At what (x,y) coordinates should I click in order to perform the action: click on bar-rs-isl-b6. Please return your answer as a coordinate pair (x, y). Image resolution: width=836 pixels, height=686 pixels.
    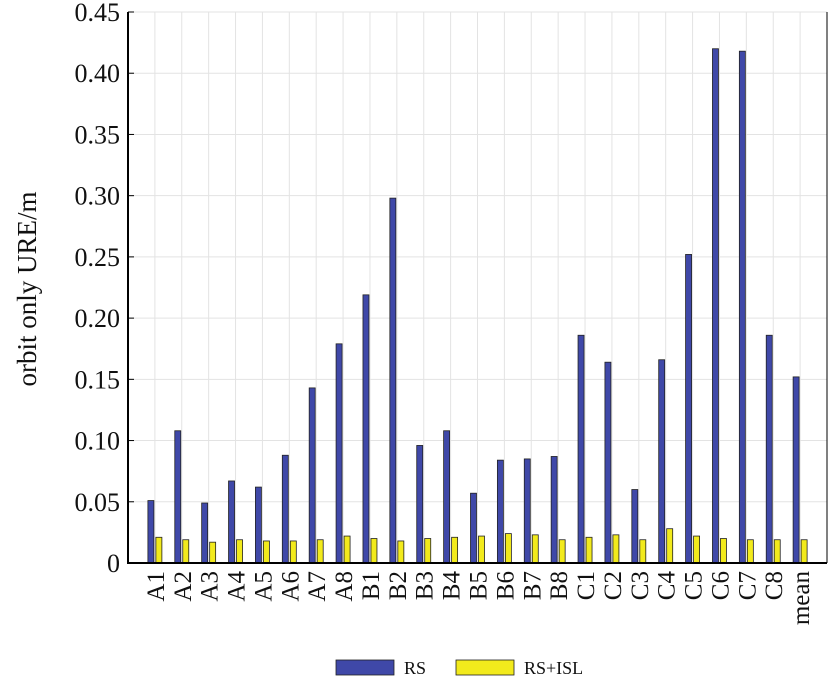
    Looking at the image, I should click on (508, 548).